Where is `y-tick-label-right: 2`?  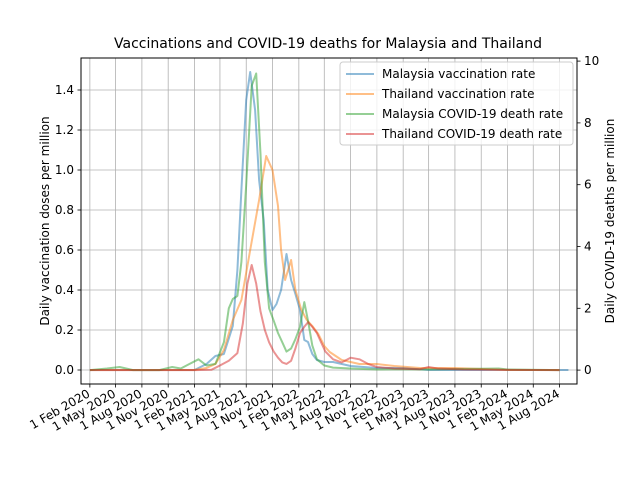
y-tick-label-right: 2 is located at coordinates (588, 308).